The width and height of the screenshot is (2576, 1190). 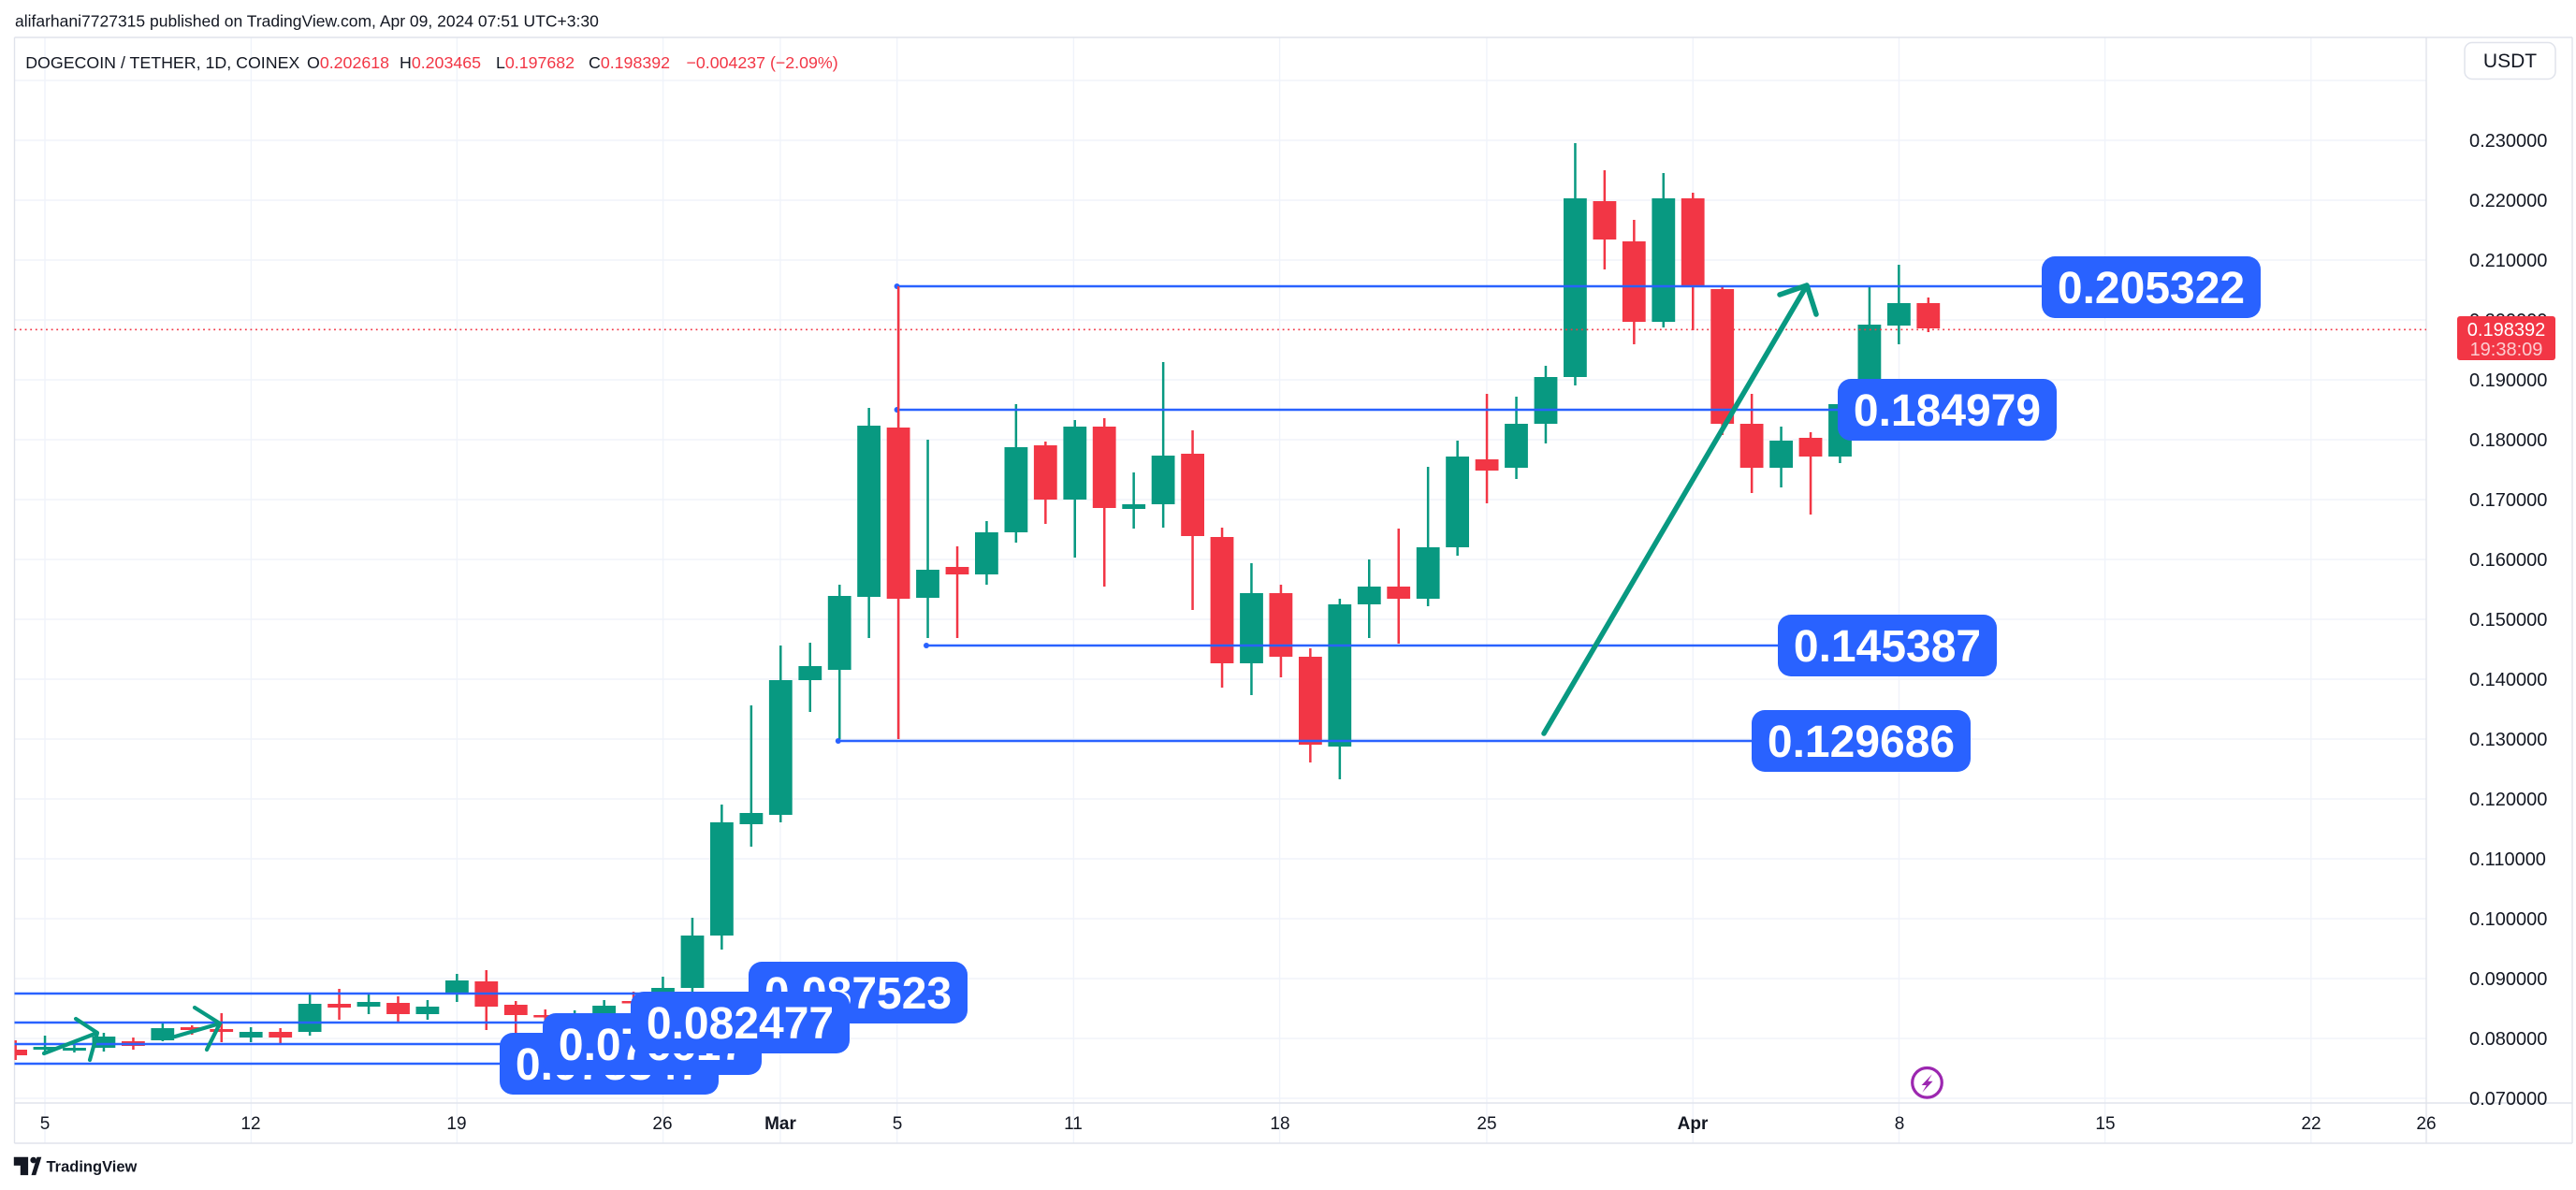 What do you see at coordinates (2508, 620) in the screenshot?
I see `svg-text: 0.150000` at bounding box center [2508, 620].